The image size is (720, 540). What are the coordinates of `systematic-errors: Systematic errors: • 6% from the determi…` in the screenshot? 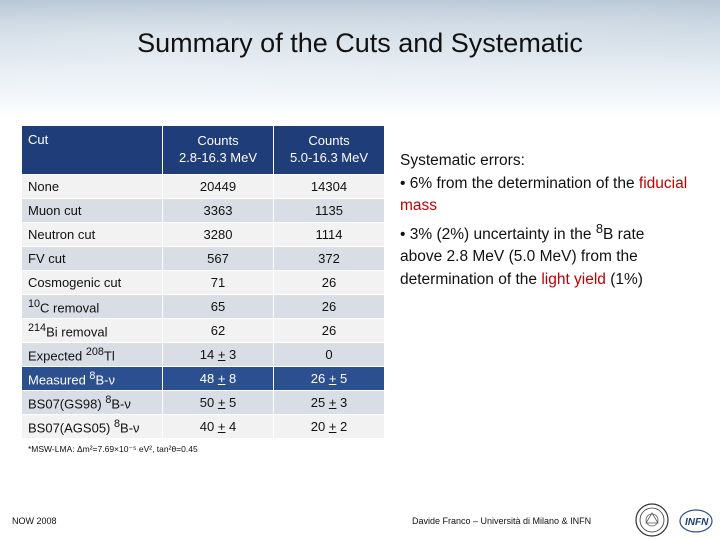 It's located at (545, 220).